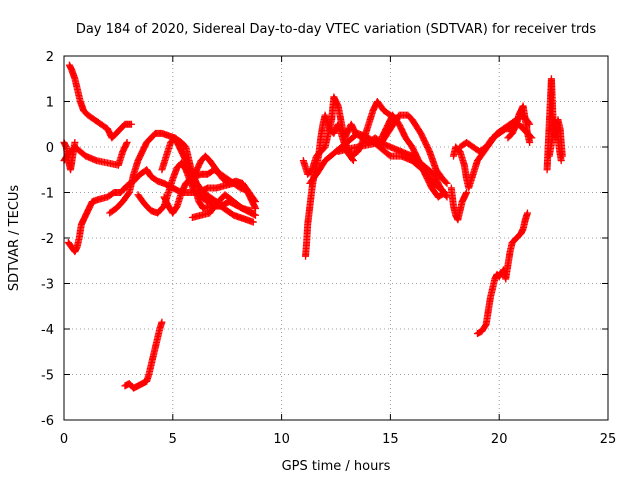 Image resolution: width=640 pixels, height=480 pixels. What do you see at coordinates (50, 148) in the screenshot?
I see `y-tick-label: 0` at bounding box center [50, 148].